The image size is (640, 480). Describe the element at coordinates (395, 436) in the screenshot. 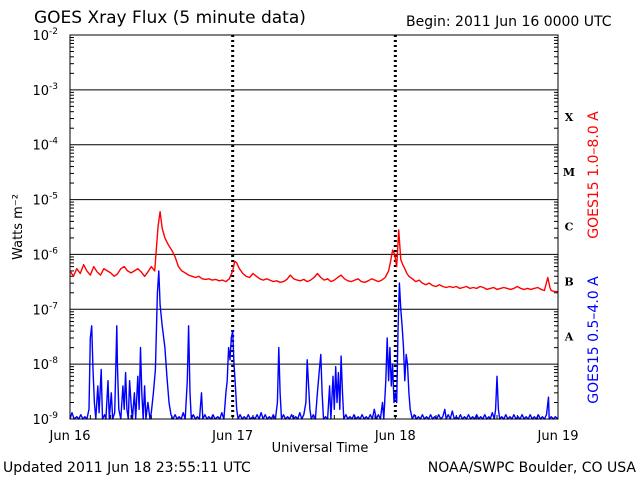

I see `x-tick-label: Jun 18` at that location.